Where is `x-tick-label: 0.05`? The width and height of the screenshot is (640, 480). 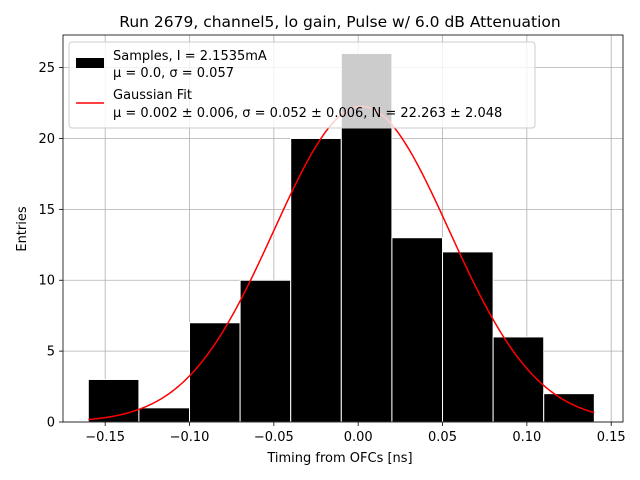
x-tick-label: 0.05 is located at coordinates (442, 437).